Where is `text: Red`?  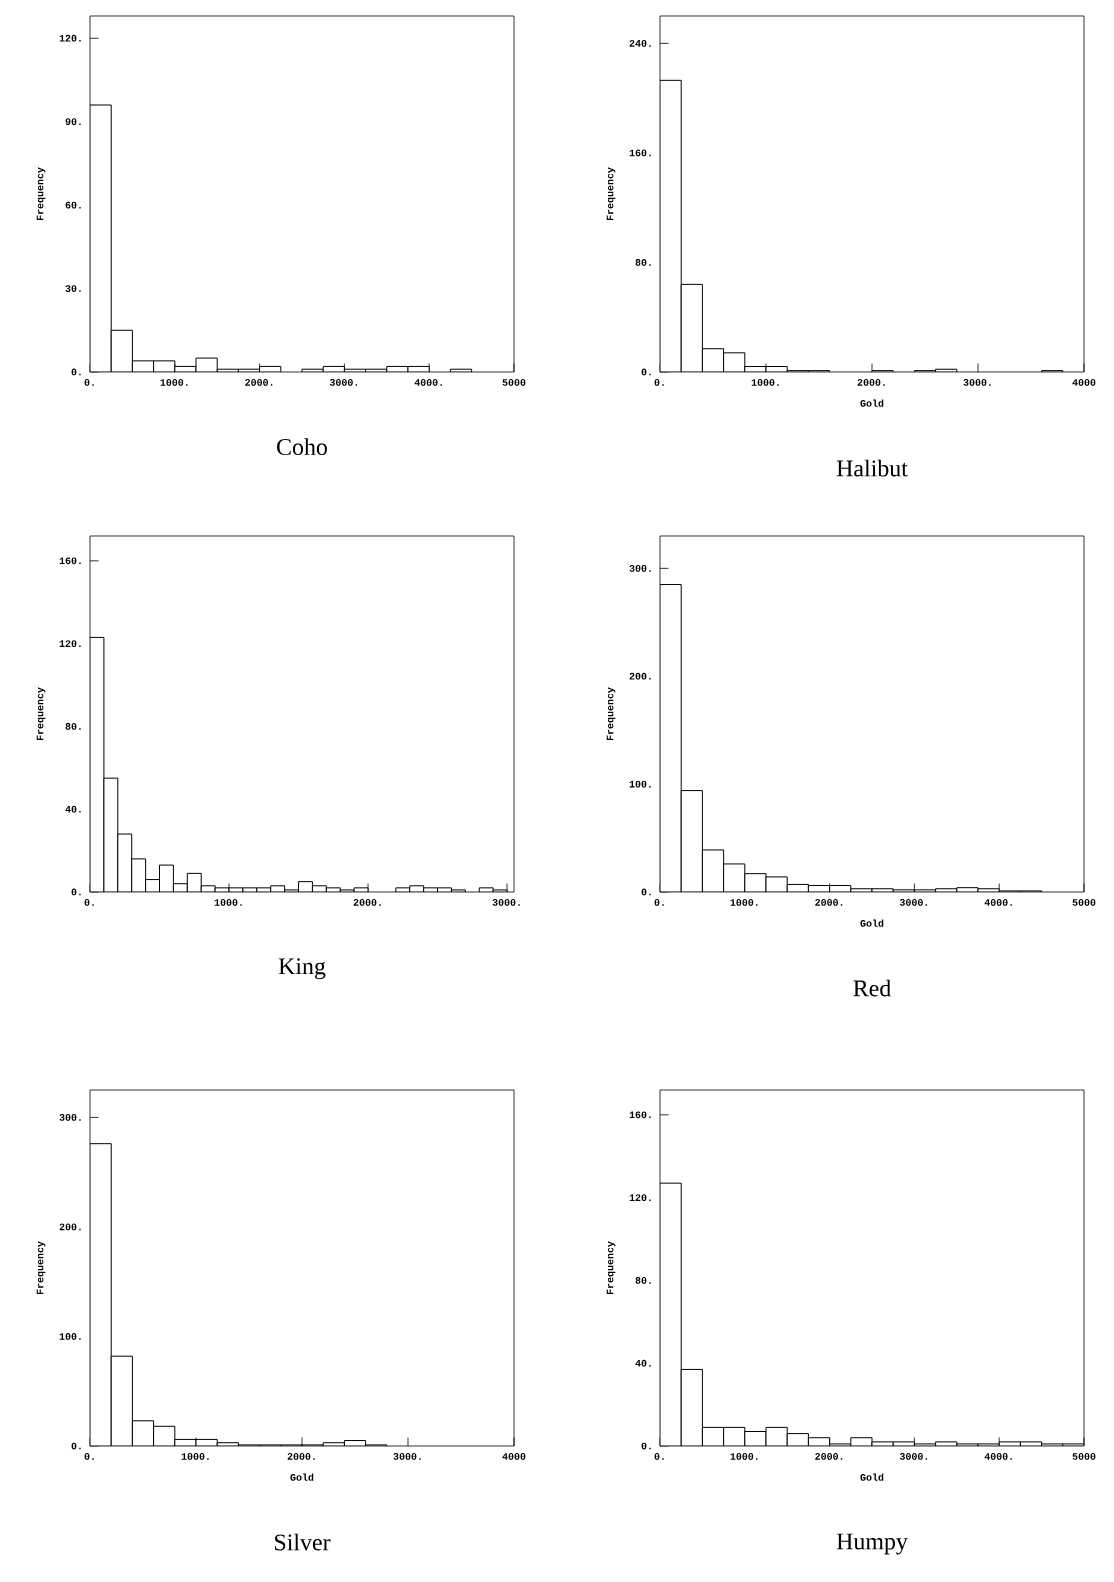 text: Red is located at coordinates (872, 988).